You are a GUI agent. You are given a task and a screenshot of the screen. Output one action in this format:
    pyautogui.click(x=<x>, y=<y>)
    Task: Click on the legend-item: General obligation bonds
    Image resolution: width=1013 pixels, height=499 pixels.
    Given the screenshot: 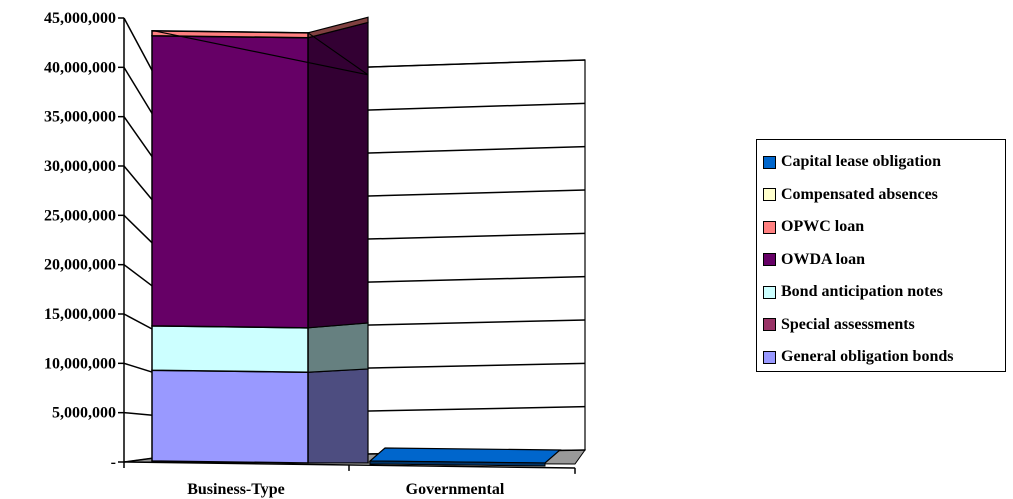 What is the action you would take?
    pyautogui.click(x=884, y=357)
    